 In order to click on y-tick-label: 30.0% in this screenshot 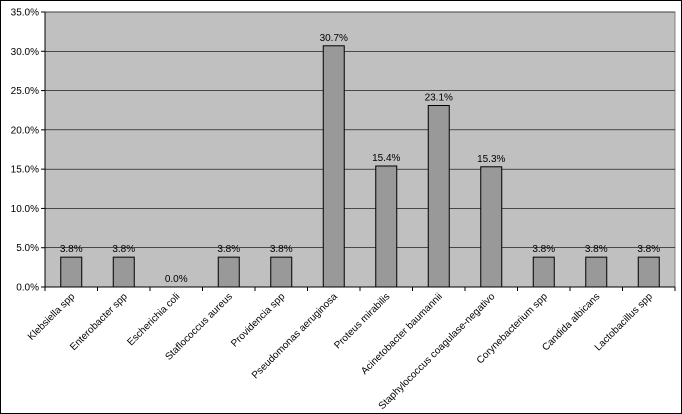, I will do `click(25, 52)`.